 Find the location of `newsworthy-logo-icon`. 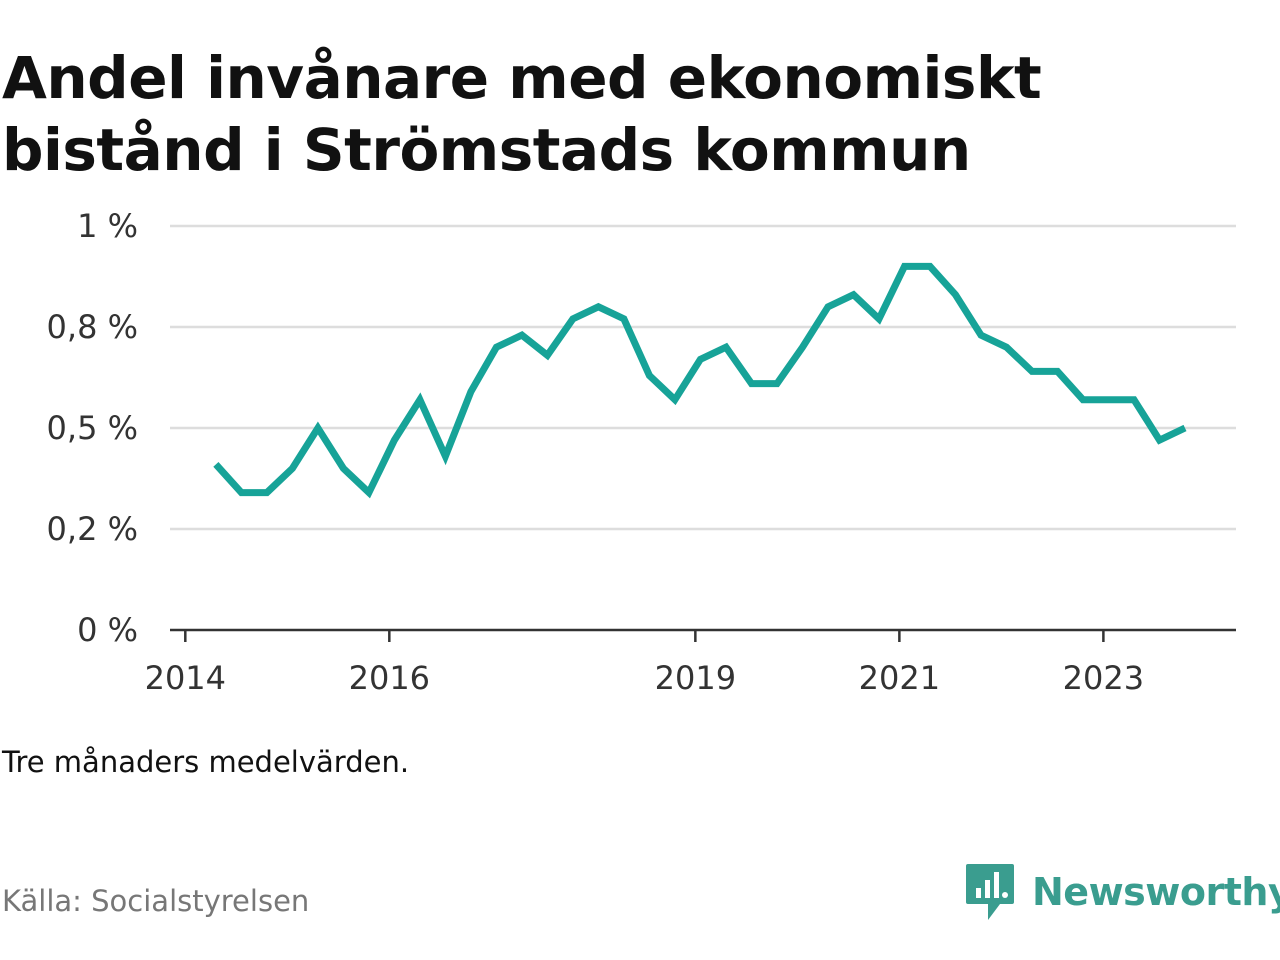

newsworthy-logo-icon is located at coordinates (990, 892).